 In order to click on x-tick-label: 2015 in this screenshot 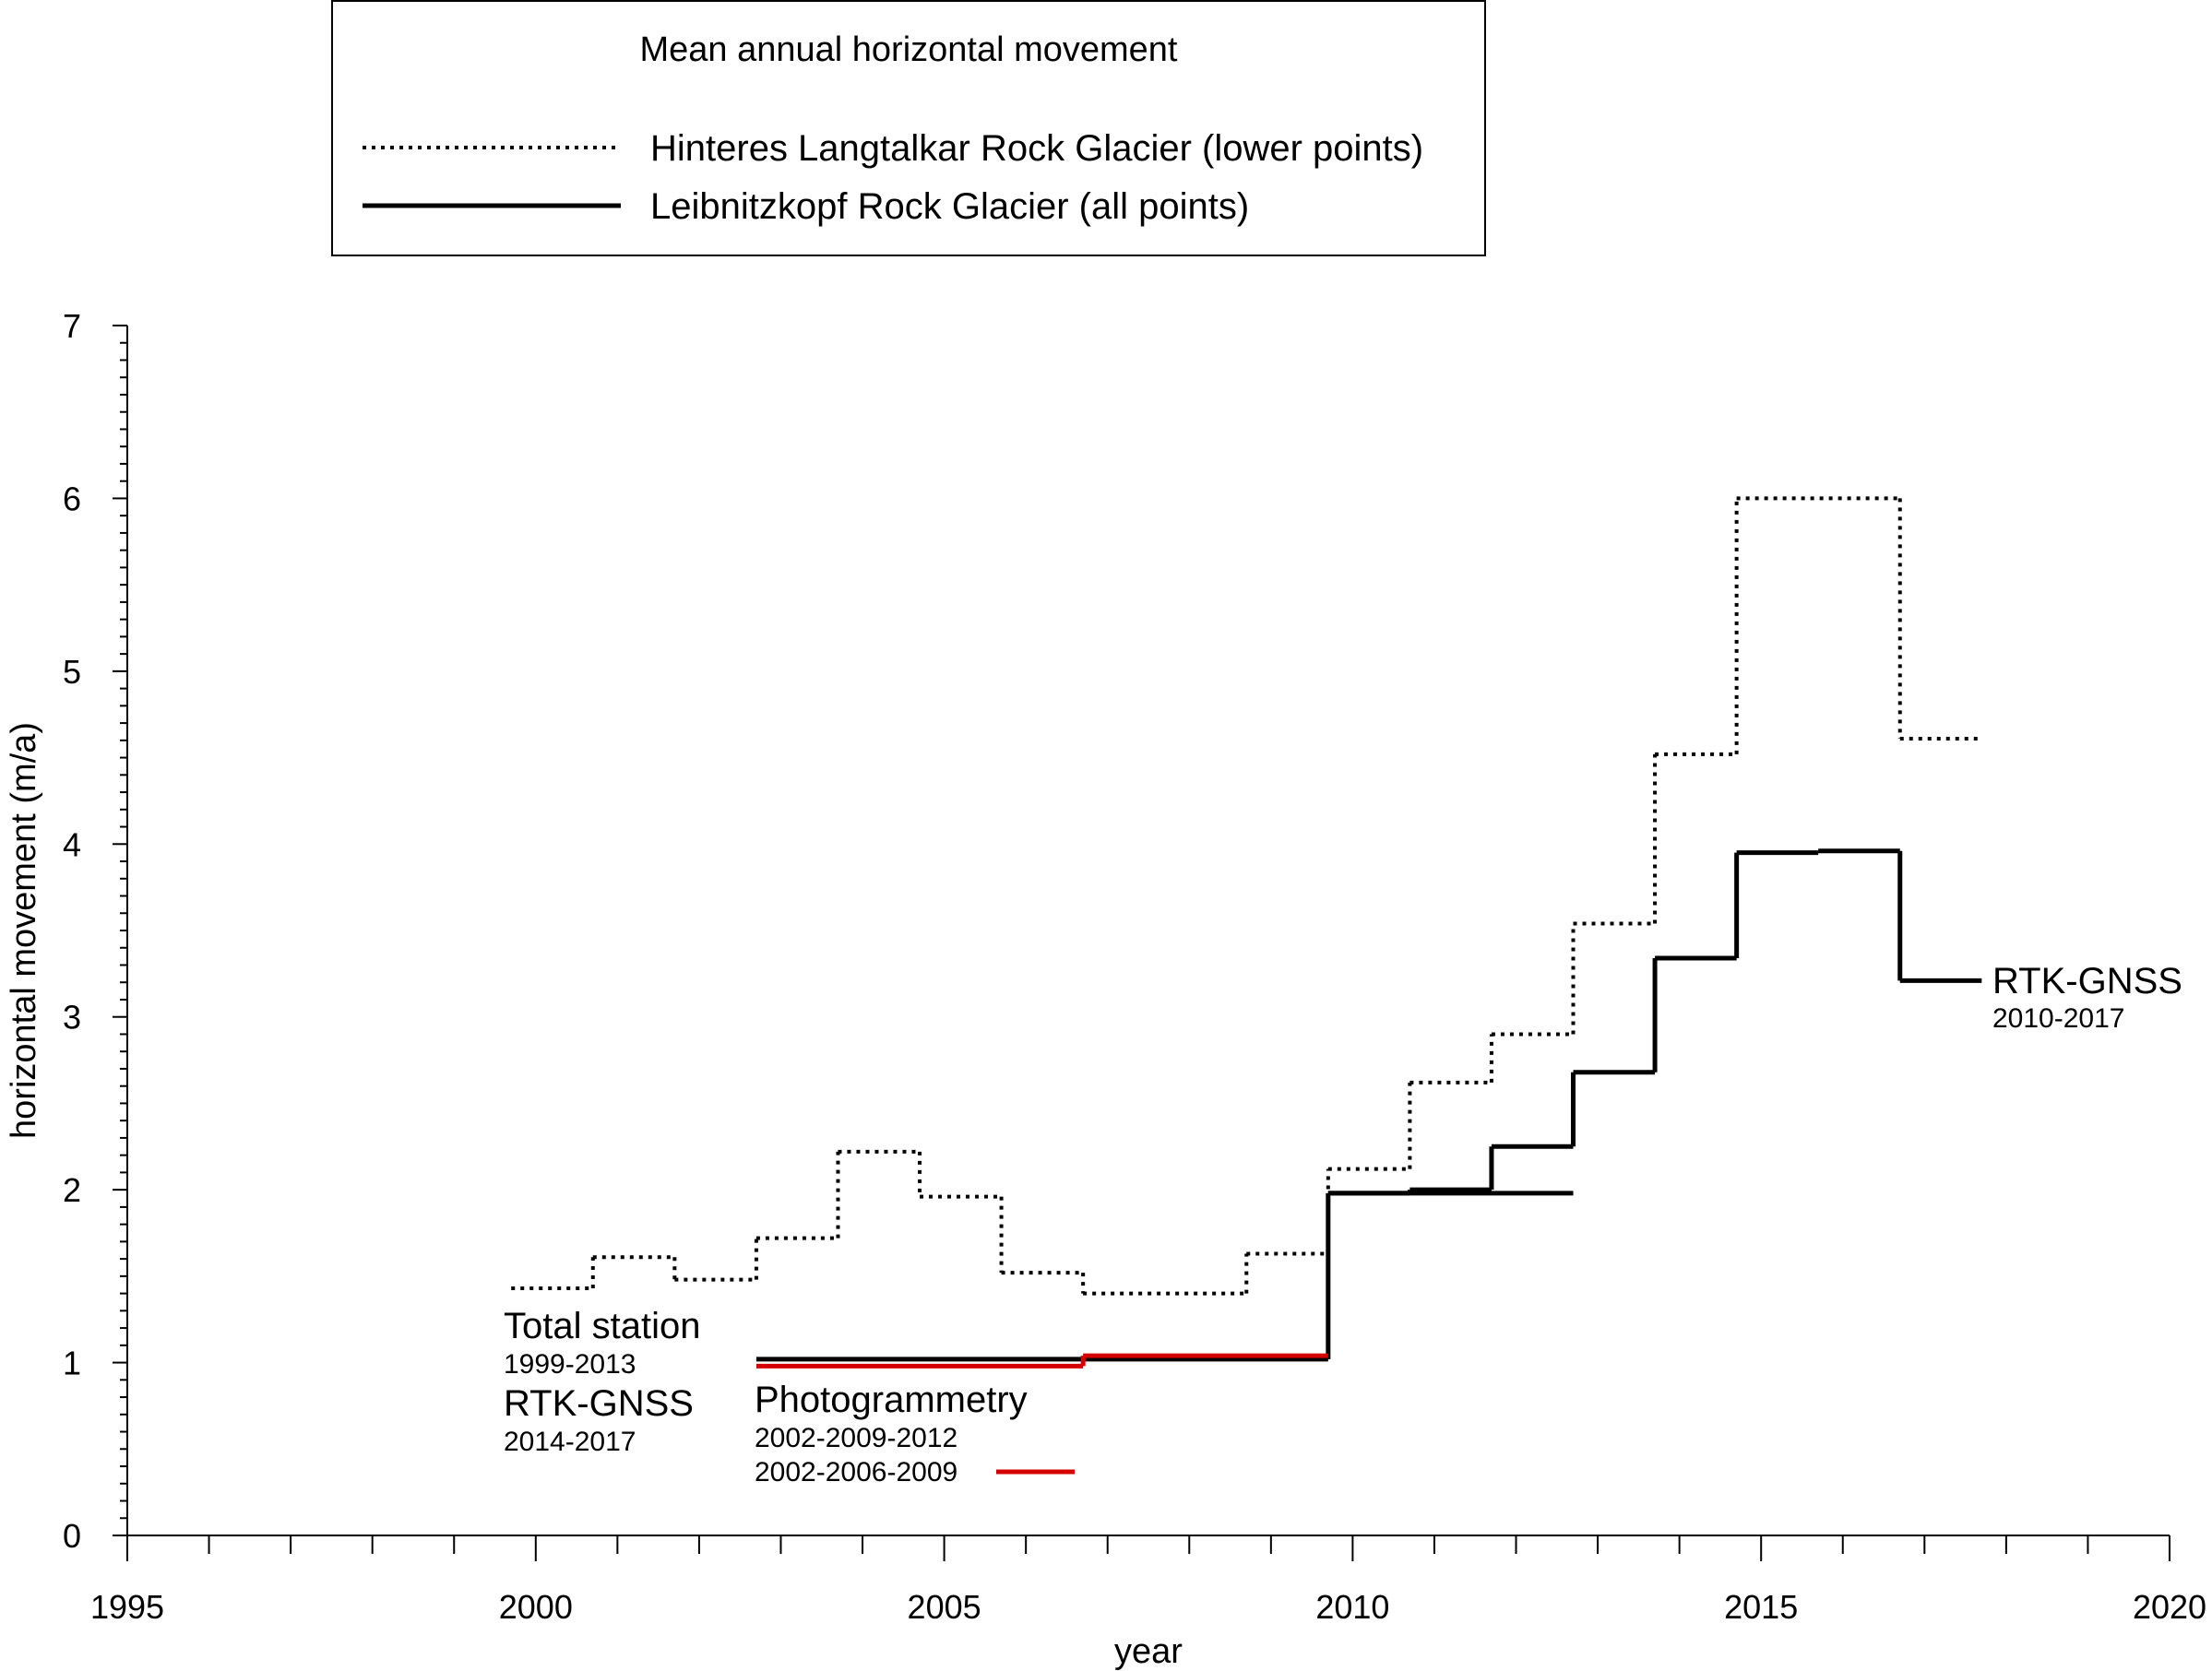, I will do `click(1761, 1607)`.